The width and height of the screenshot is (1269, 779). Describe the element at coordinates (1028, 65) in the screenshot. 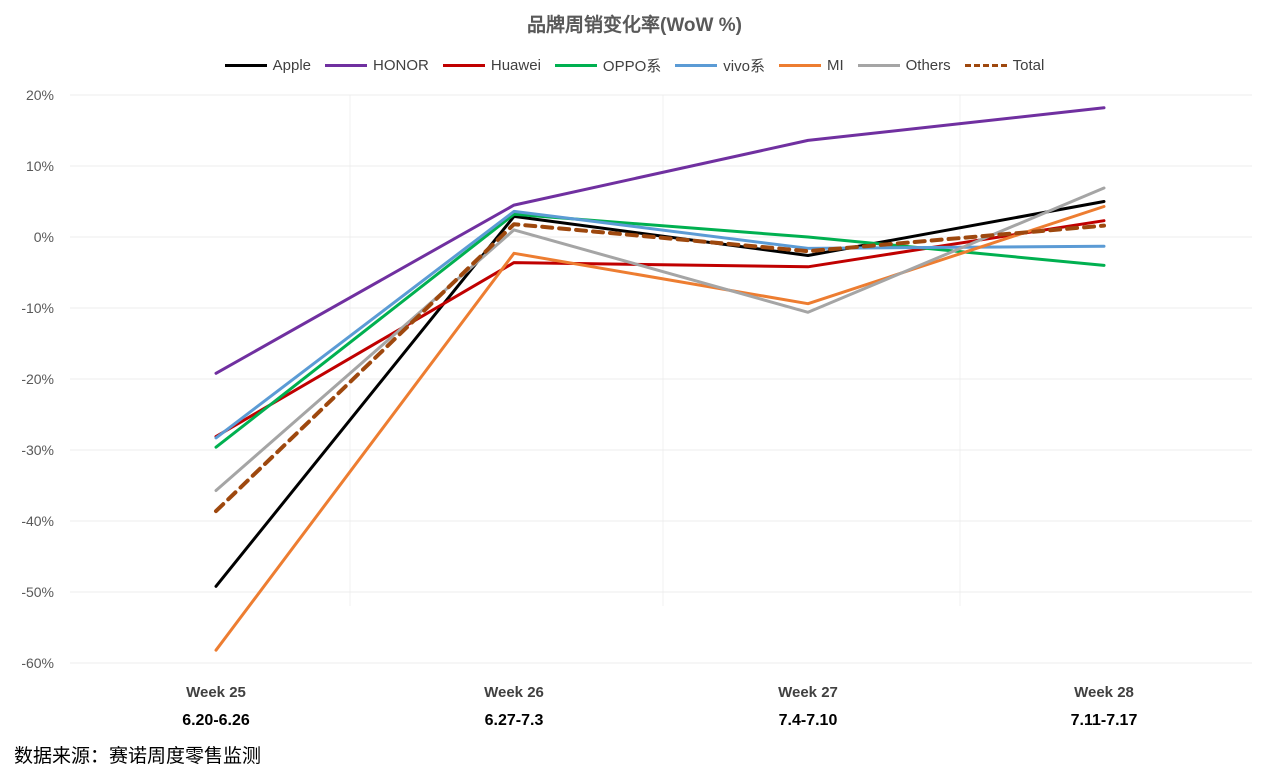

I see `legend-label: Total` at that location.